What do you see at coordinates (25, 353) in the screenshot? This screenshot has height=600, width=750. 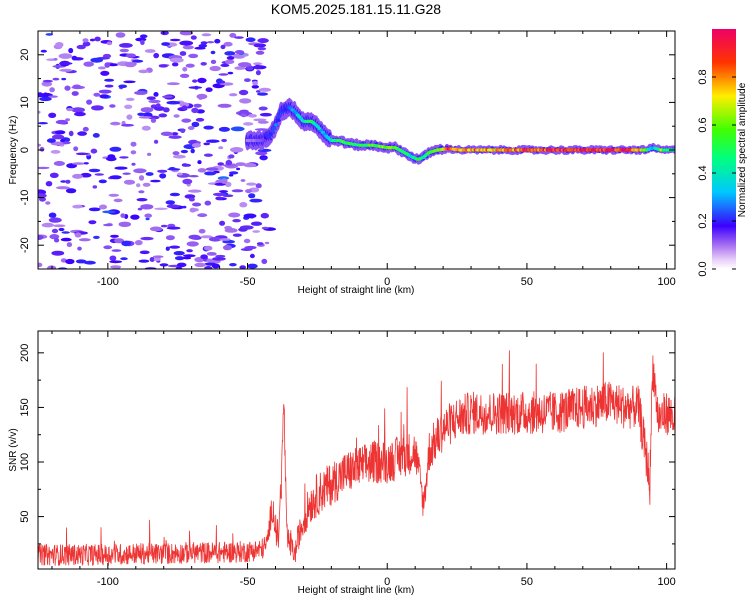 I see `snr-ytick-label: 200` at bounding box center [25, 353].